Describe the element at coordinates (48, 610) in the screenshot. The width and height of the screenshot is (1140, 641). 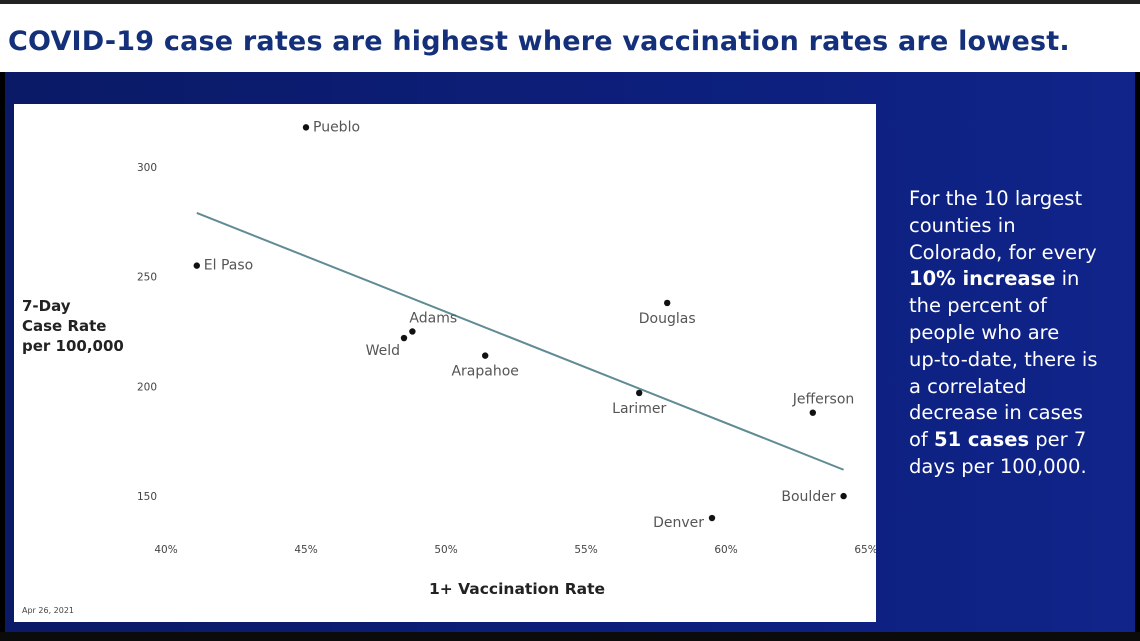
I see `date-stamp: Apr 26, 2021` at that location.